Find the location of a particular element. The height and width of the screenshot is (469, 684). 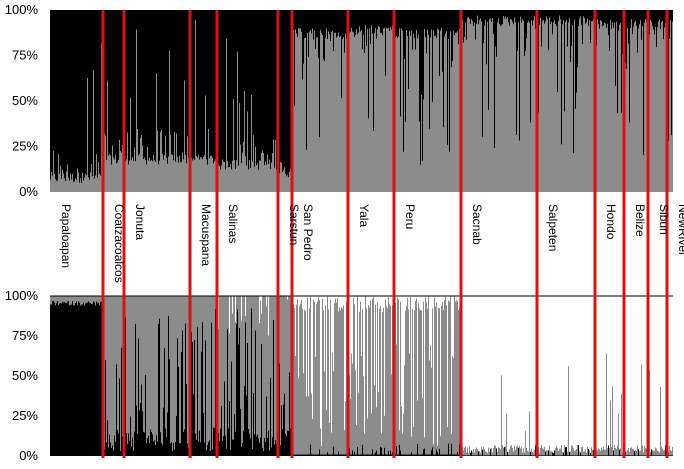

bottom-bar-white-Yala is located at coordinates (360, 299).